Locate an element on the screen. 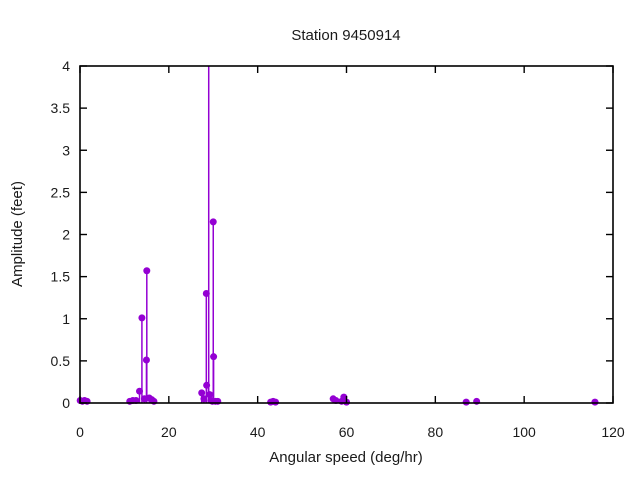  y-axis-label: Amplitude (feet) is located at coordinates (17, 234).